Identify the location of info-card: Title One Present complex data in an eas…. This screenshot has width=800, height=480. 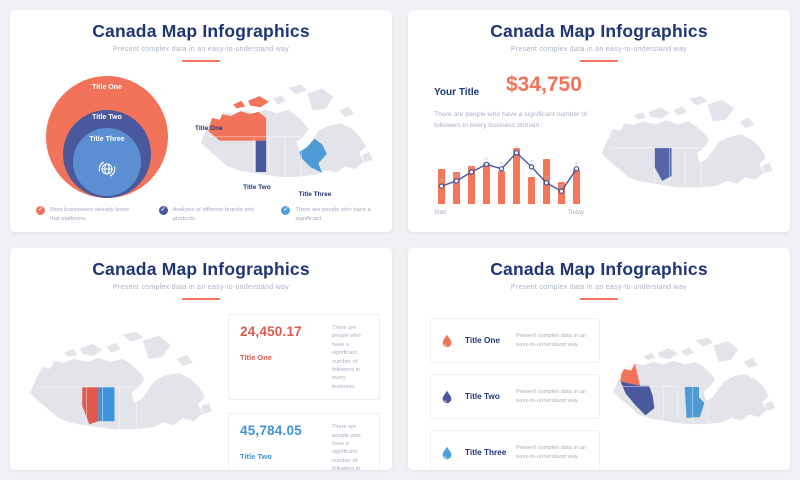
(515, 340).